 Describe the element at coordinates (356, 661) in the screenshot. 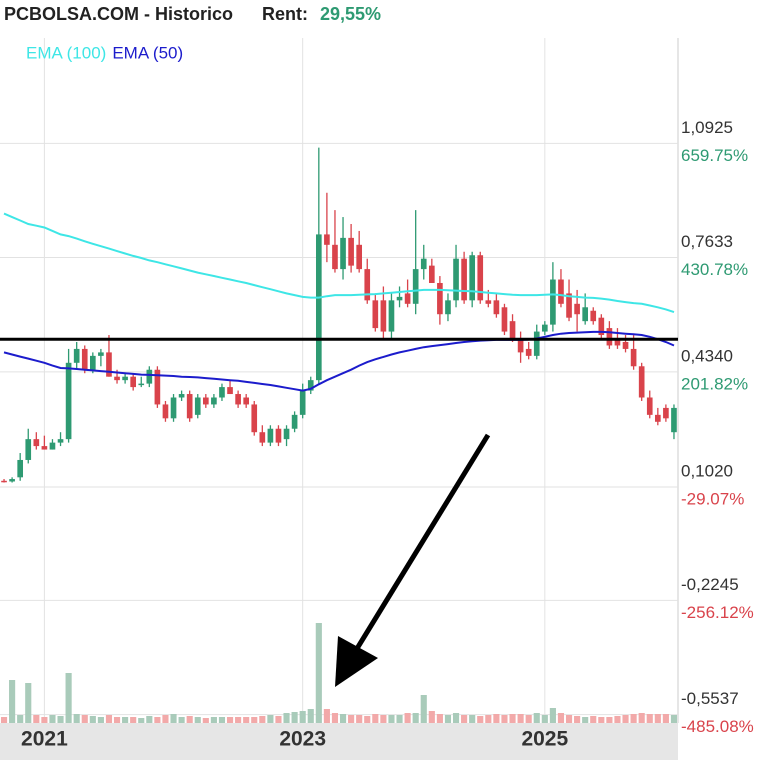

I see `arrow-head` at that location.